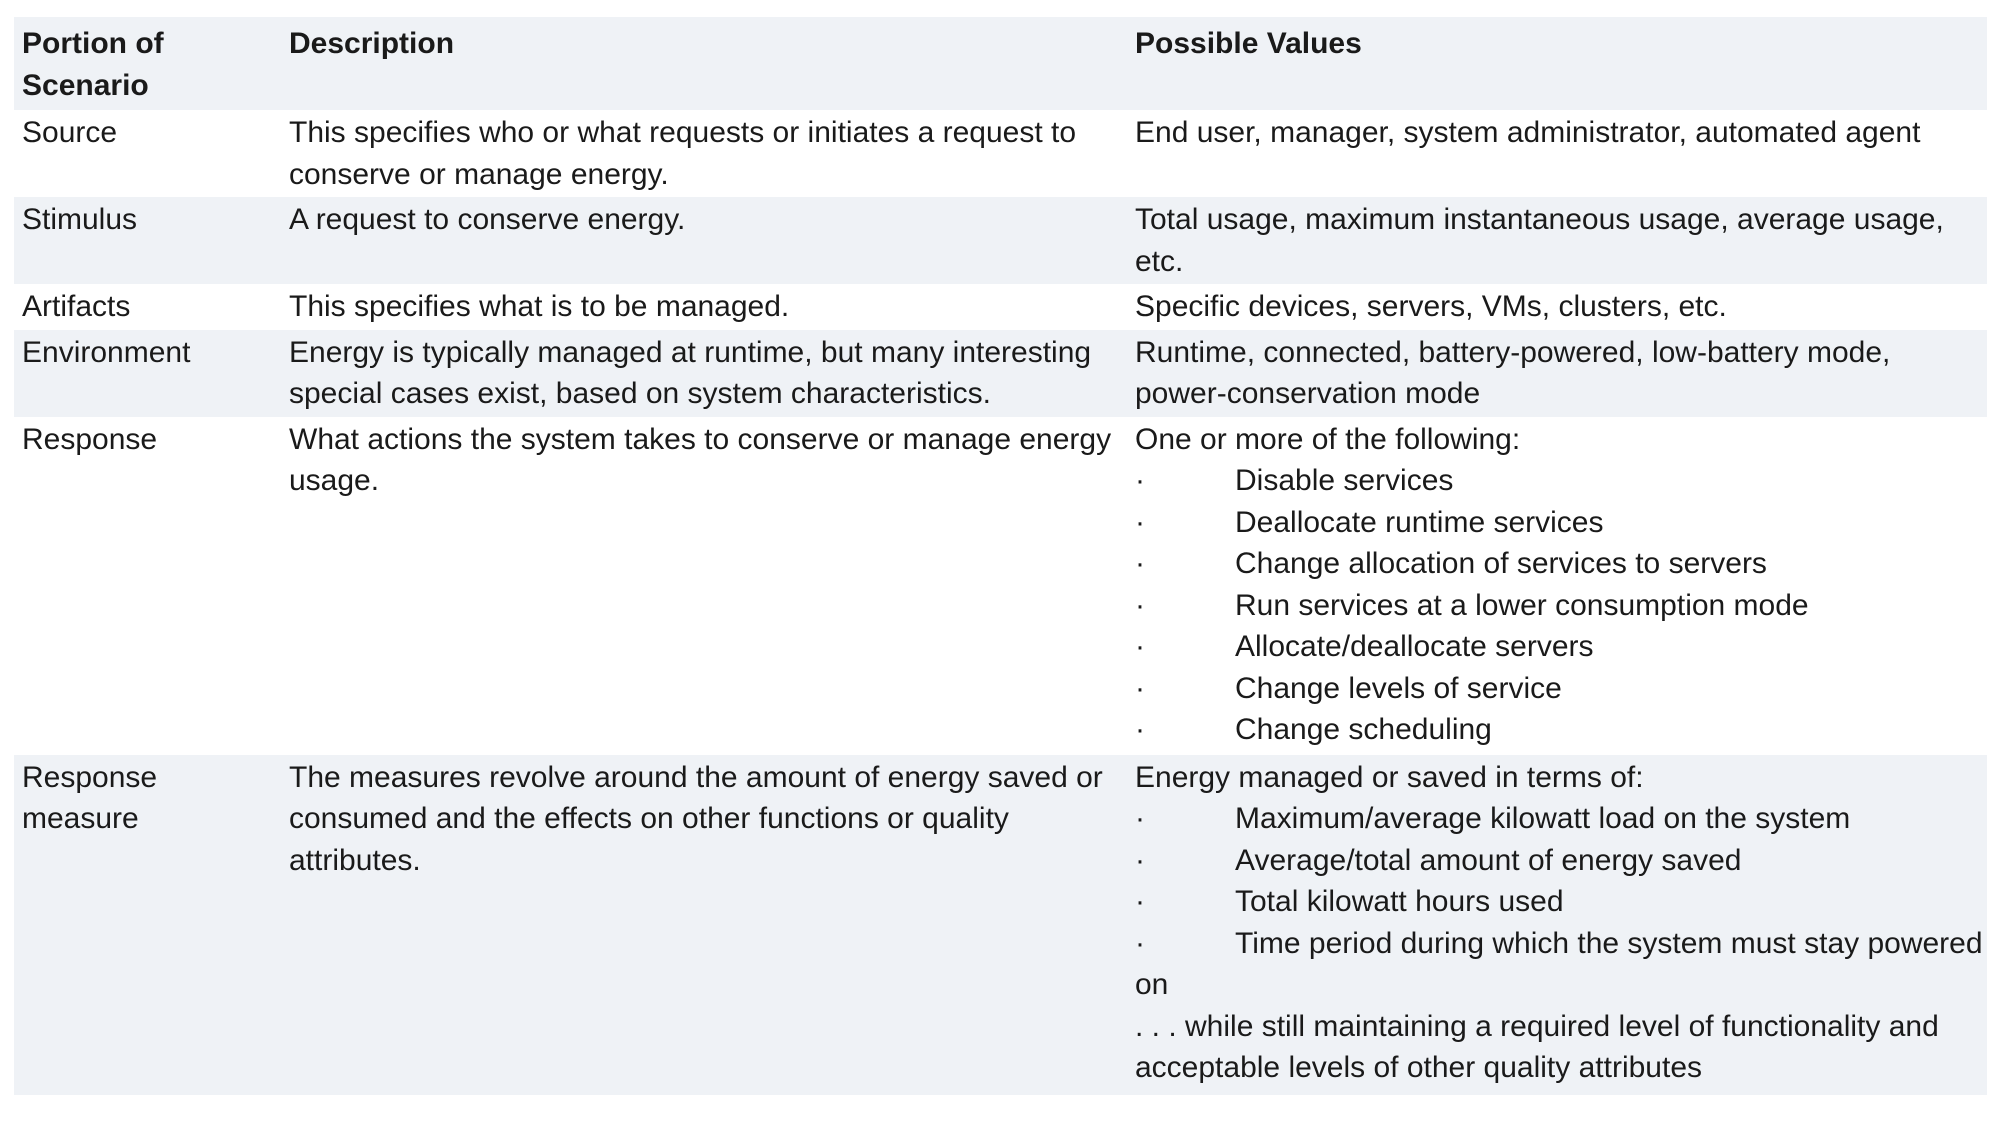 The height and width of the screenshot is (1125, 2000). What do you see at coordinates (539, 306) in the screenshot?
I see `cell-description: This specifies what is to be managed.` at bounding box center [539, 306].